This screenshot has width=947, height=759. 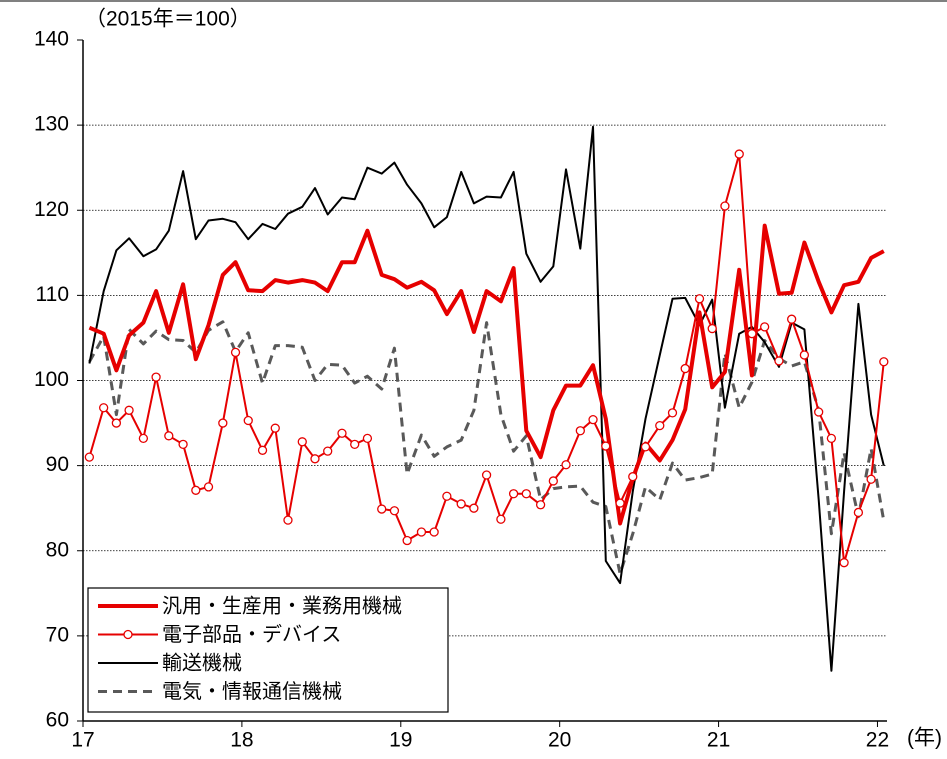 What do you see at coordinates (128, 634) in the screenshot?
I see `legend-marker` at bounding box center [128, 634].